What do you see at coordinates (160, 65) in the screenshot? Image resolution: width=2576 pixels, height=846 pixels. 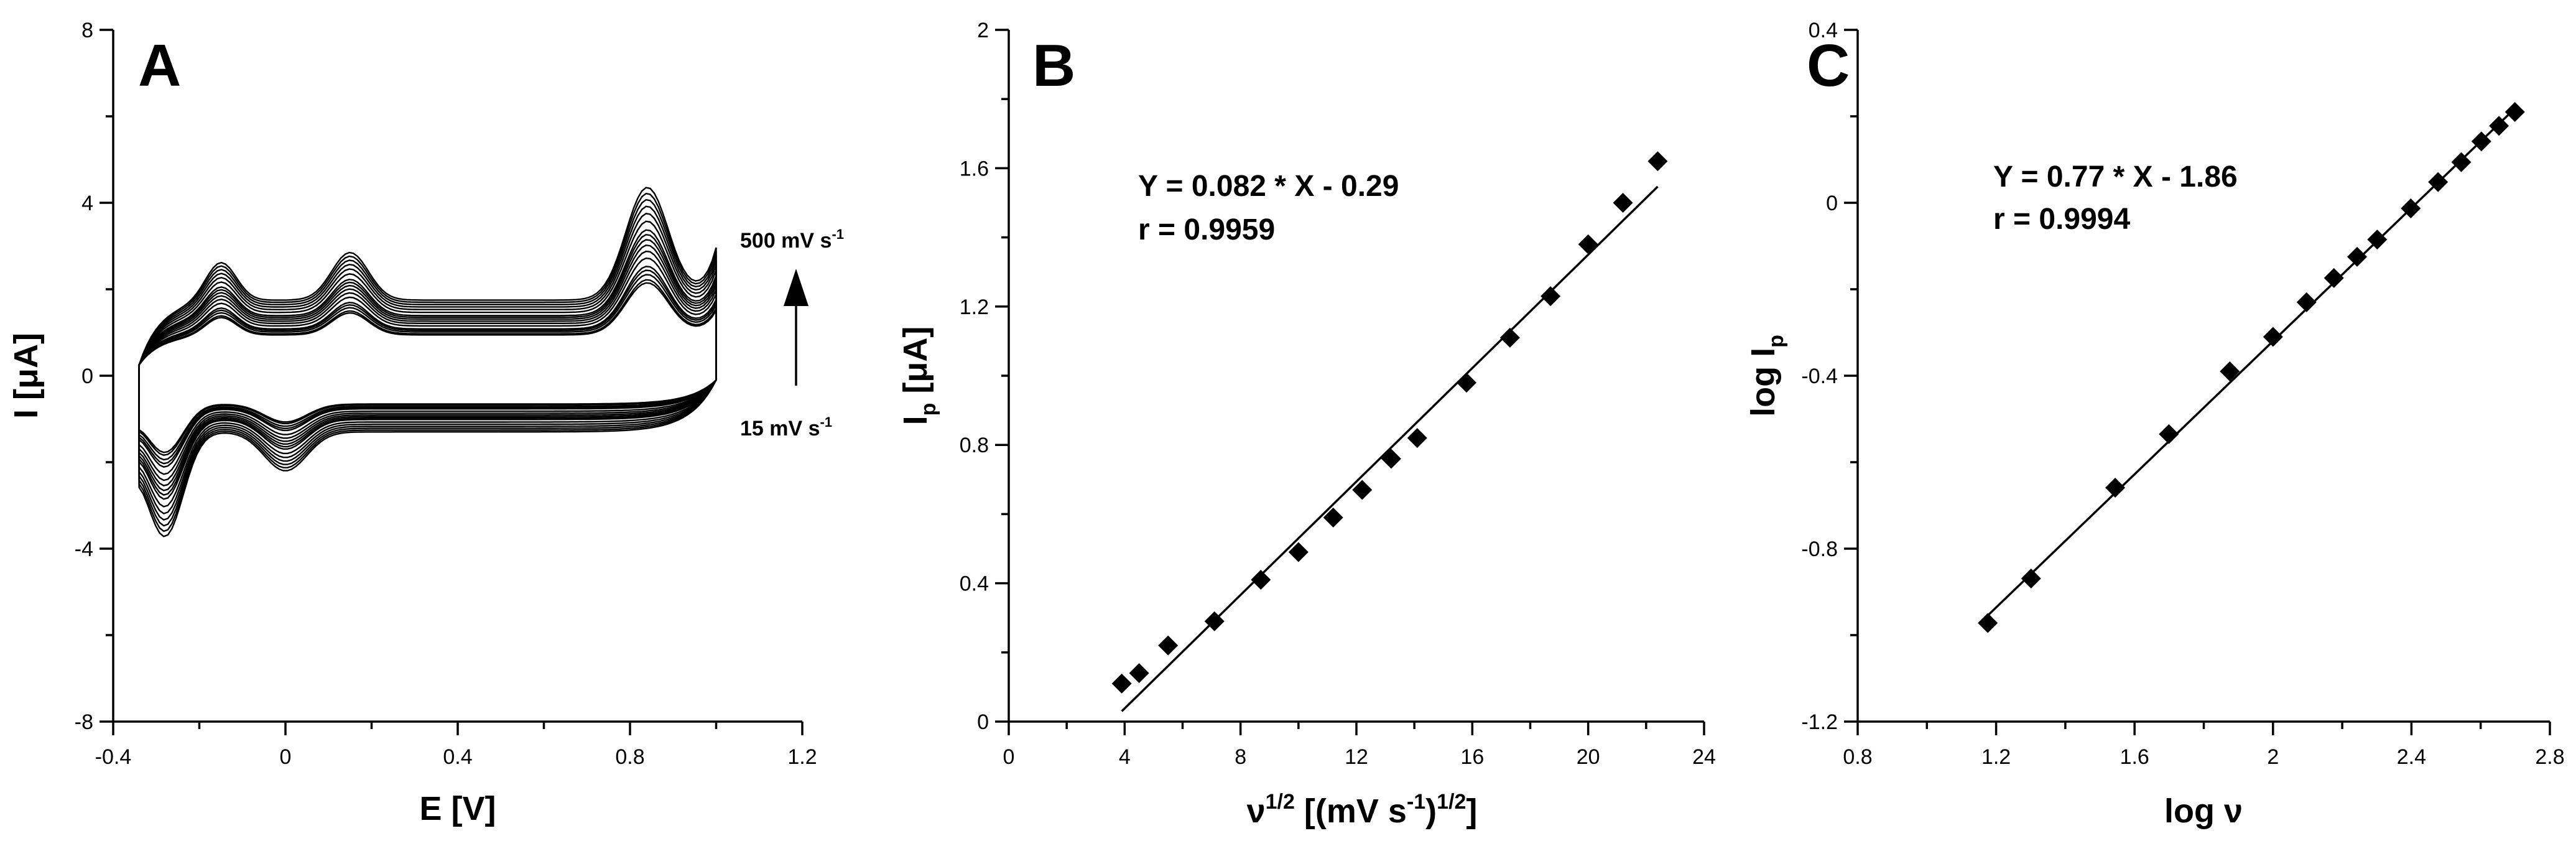 I see `panel-letter-a: A` at bounding box center [160, 65].